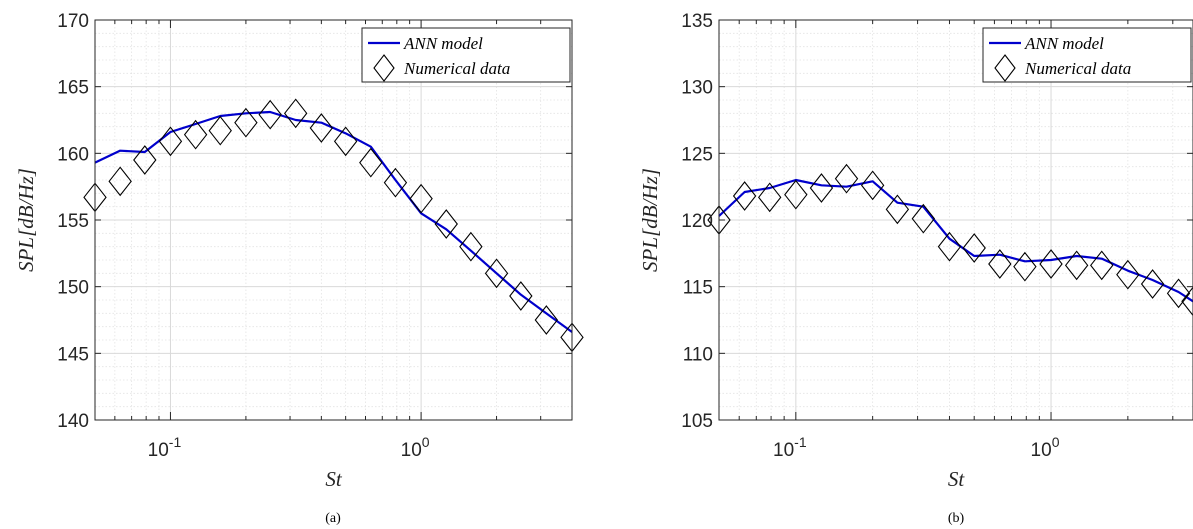 The width and height of the screenshot is (1193, 529). What do you see at coordinates (956, 518) in the screenshot?
I see `panel-caption: (b)` at bounding box center [956, 518].